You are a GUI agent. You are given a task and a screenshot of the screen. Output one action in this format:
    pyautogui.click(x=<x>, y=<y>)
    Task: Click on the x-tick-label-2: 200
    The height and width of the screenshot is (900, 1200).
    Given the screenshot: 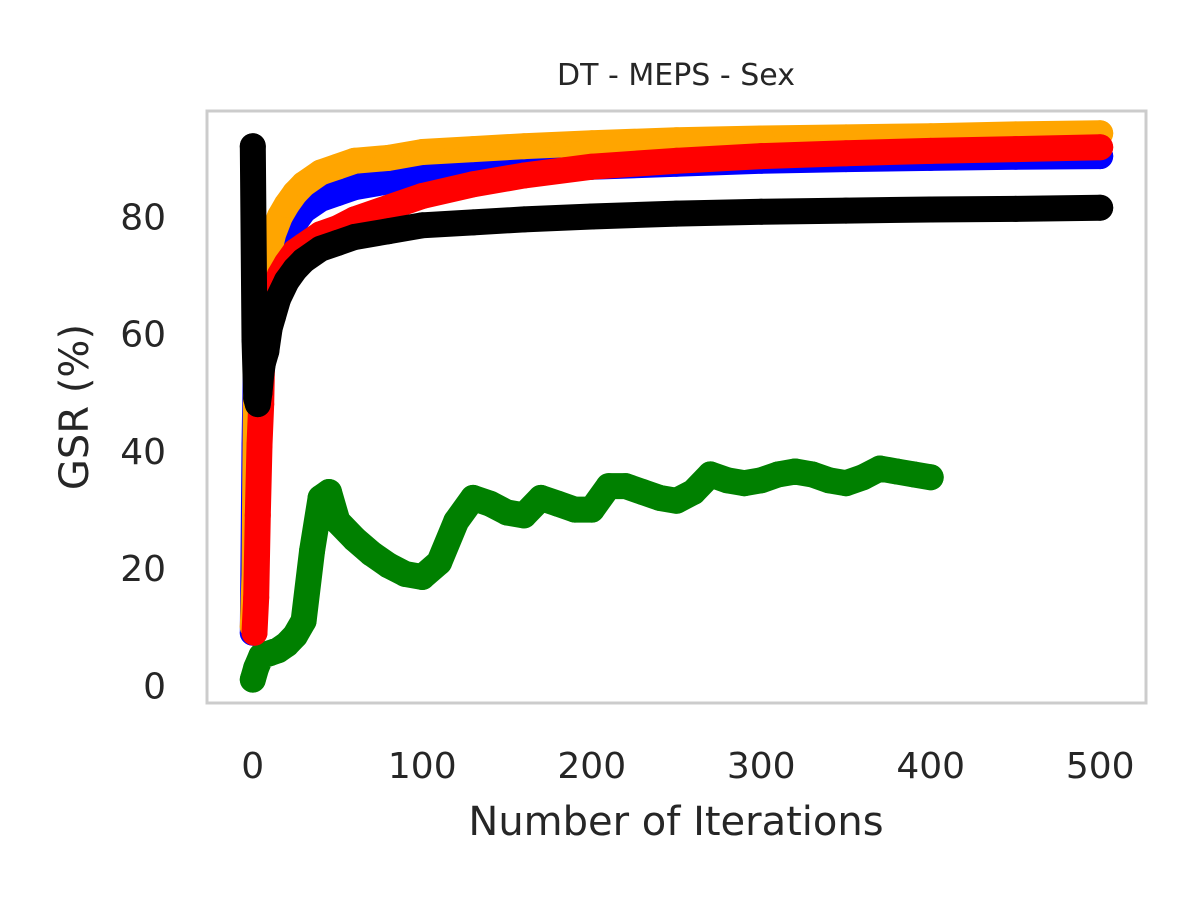 What is the action you would take?
    pyautogui.click(x=591, y=766)
    